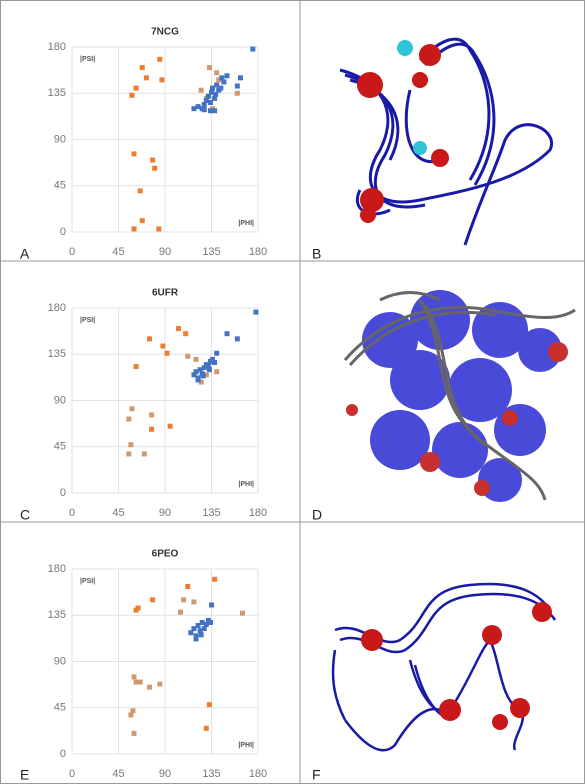  Describe the element at coordinates (316, 775) in the screenshot. I see `panel-letter: F` at that location.